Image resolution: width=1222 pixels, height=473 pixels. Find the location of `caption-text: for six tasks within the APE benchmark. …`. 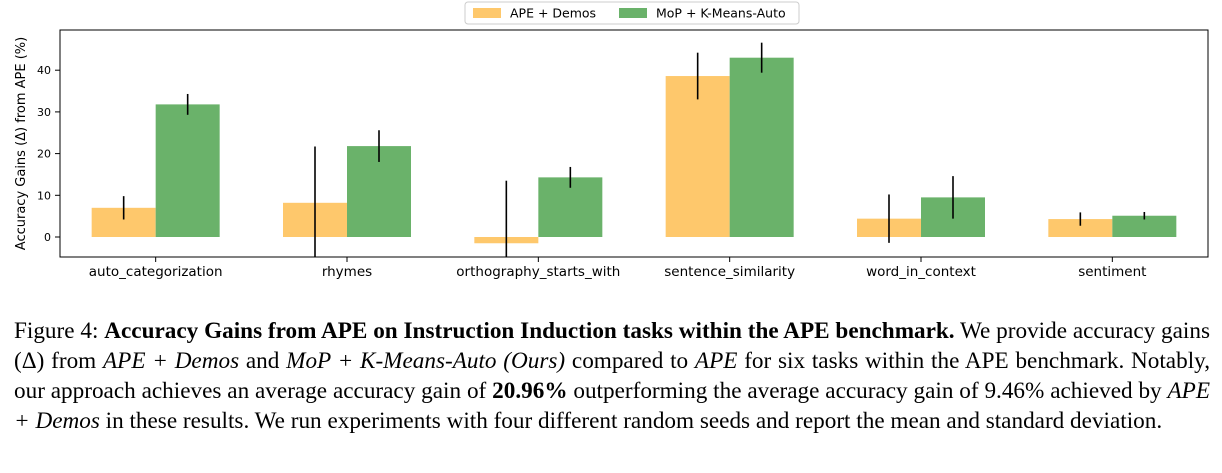

caption-text: for six tasks within the APE benchmark. … is located at coordinates (612, 376).